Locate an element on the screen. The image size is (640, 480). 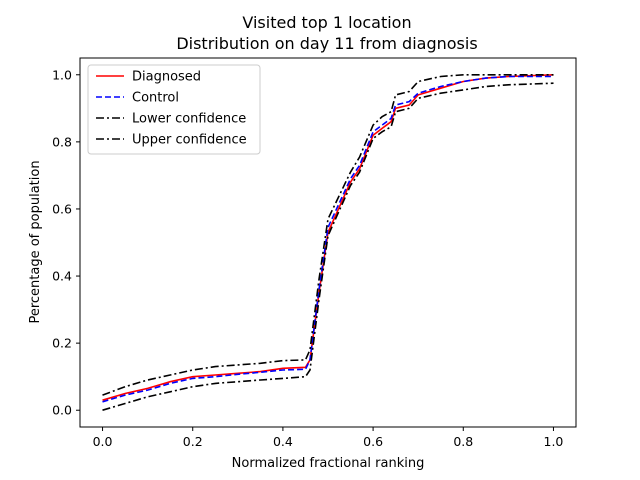
legend-label: Diagnosed is located at coordinates (166, 77).